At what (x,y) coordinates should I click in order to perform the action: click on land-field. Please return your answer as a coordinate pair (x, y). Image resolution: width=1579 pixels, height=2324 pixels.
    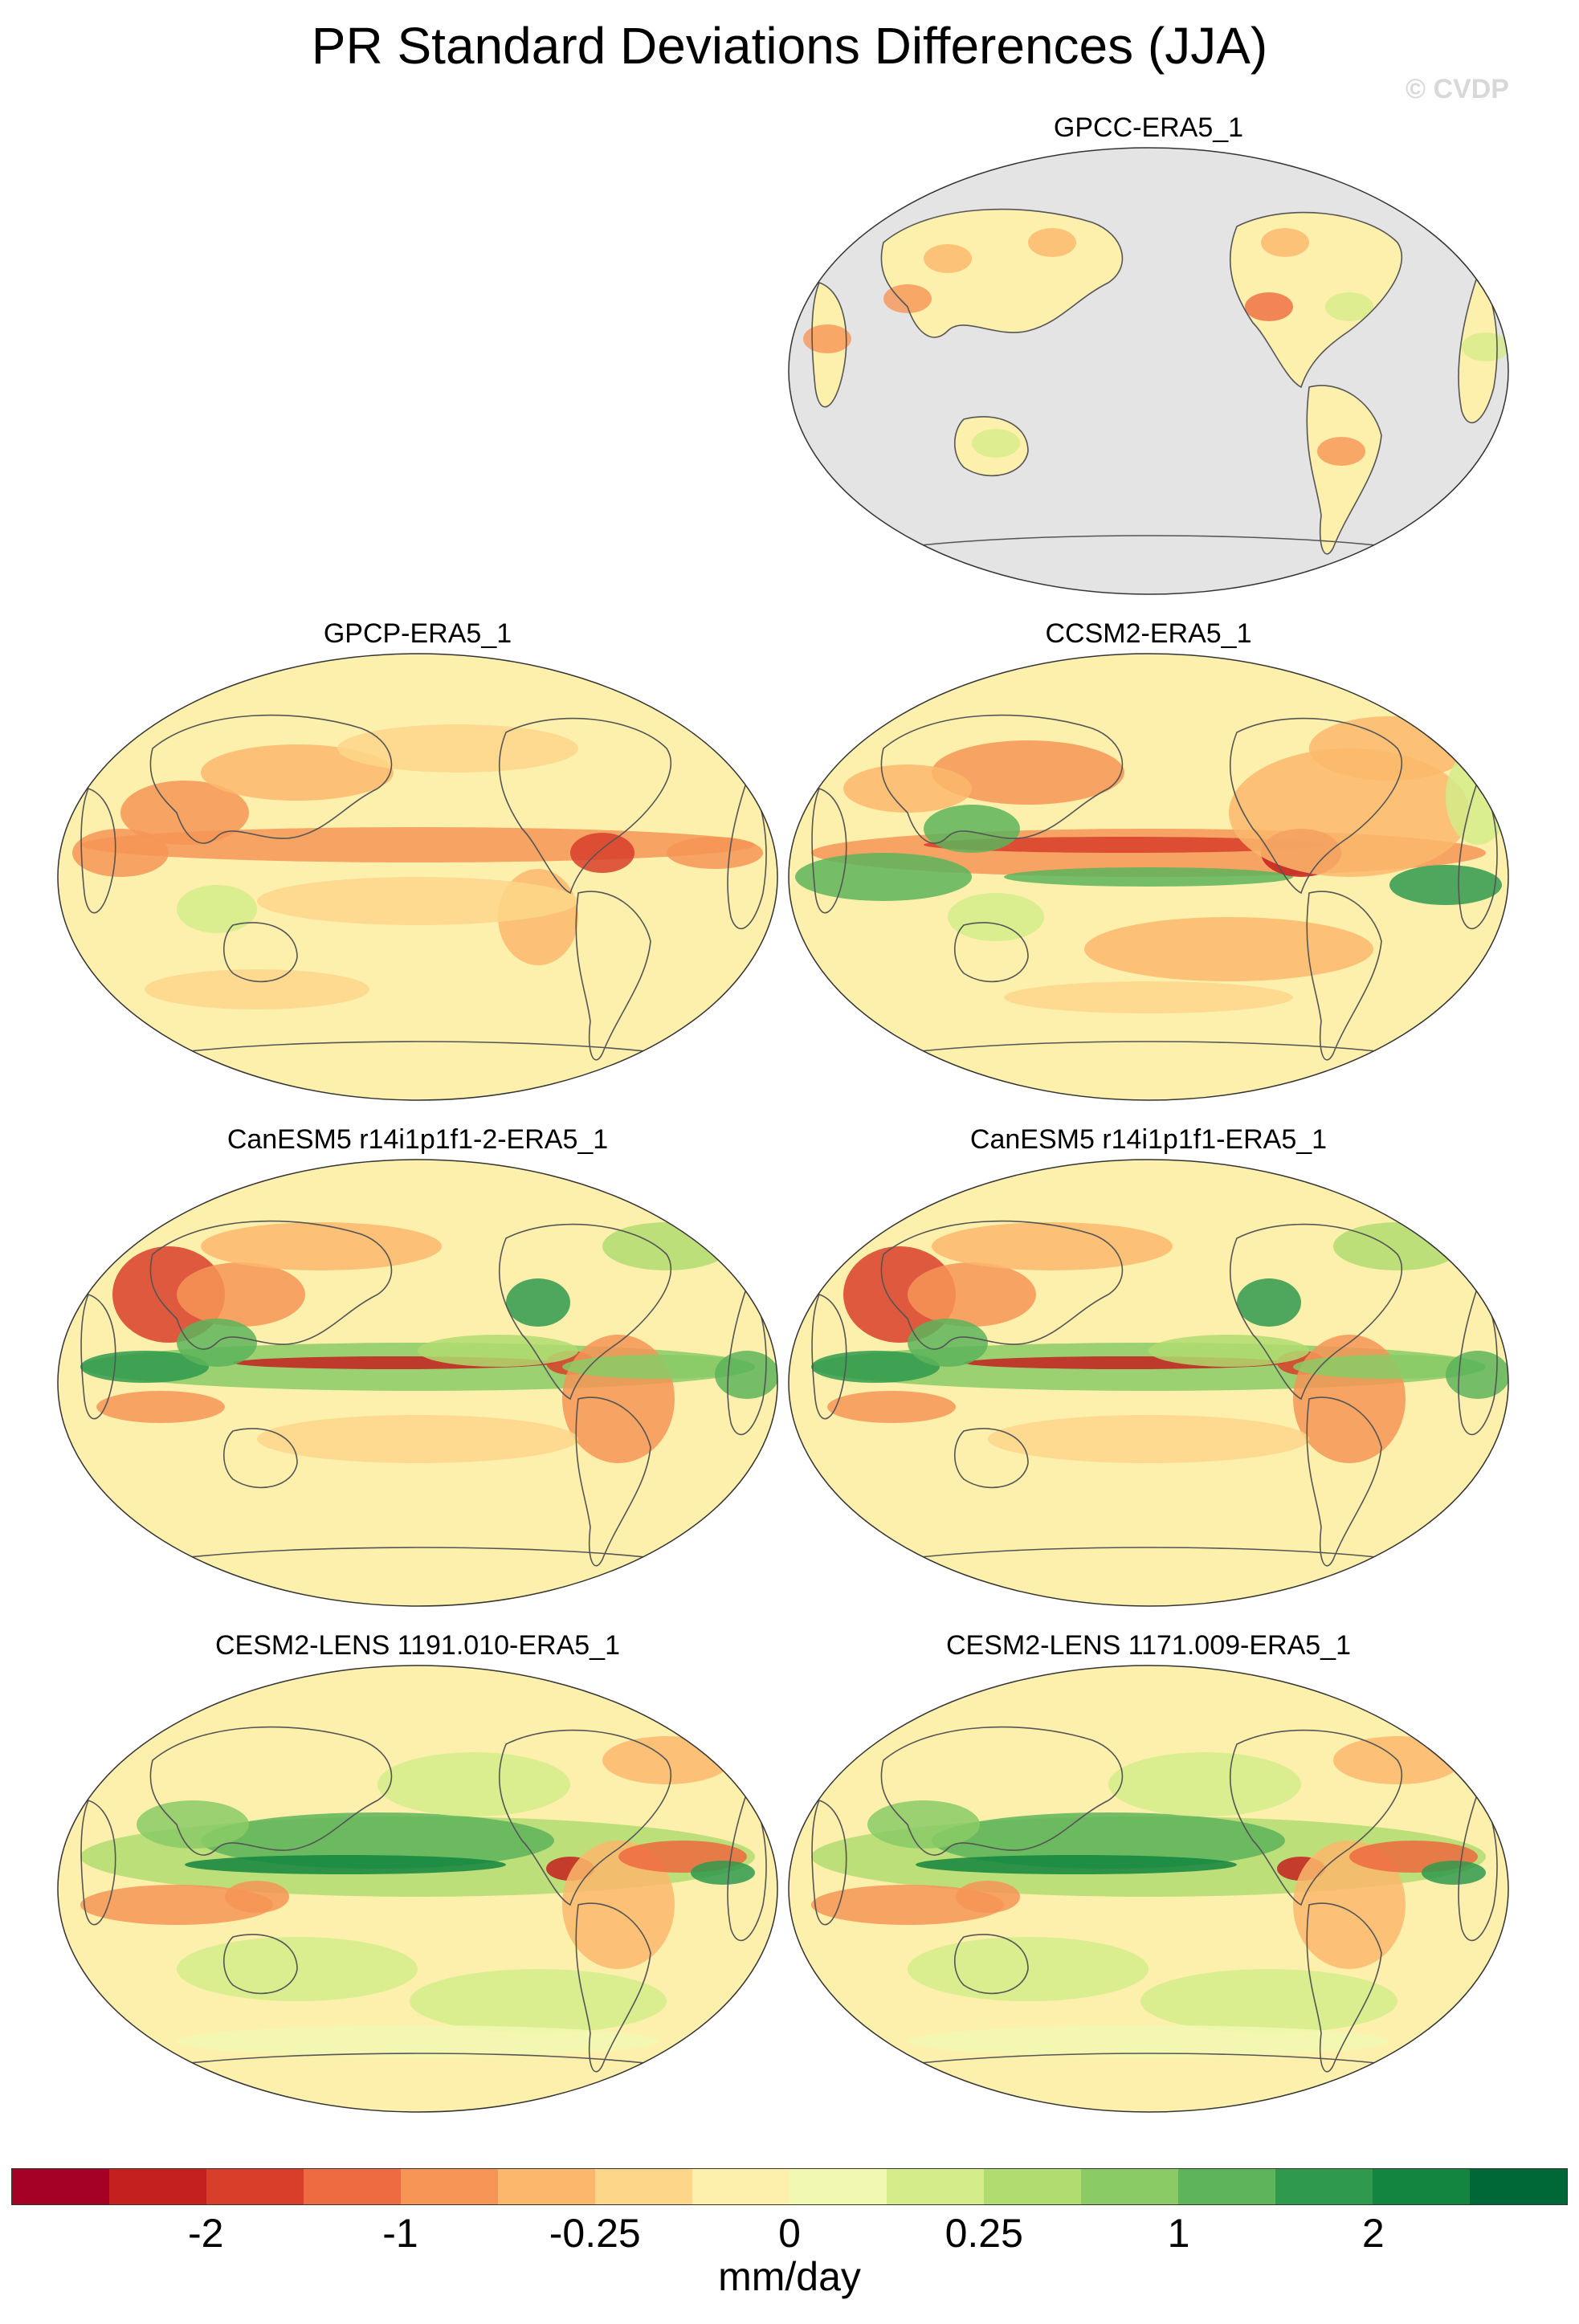
    Looking at the image, I should click on (1344, 470).